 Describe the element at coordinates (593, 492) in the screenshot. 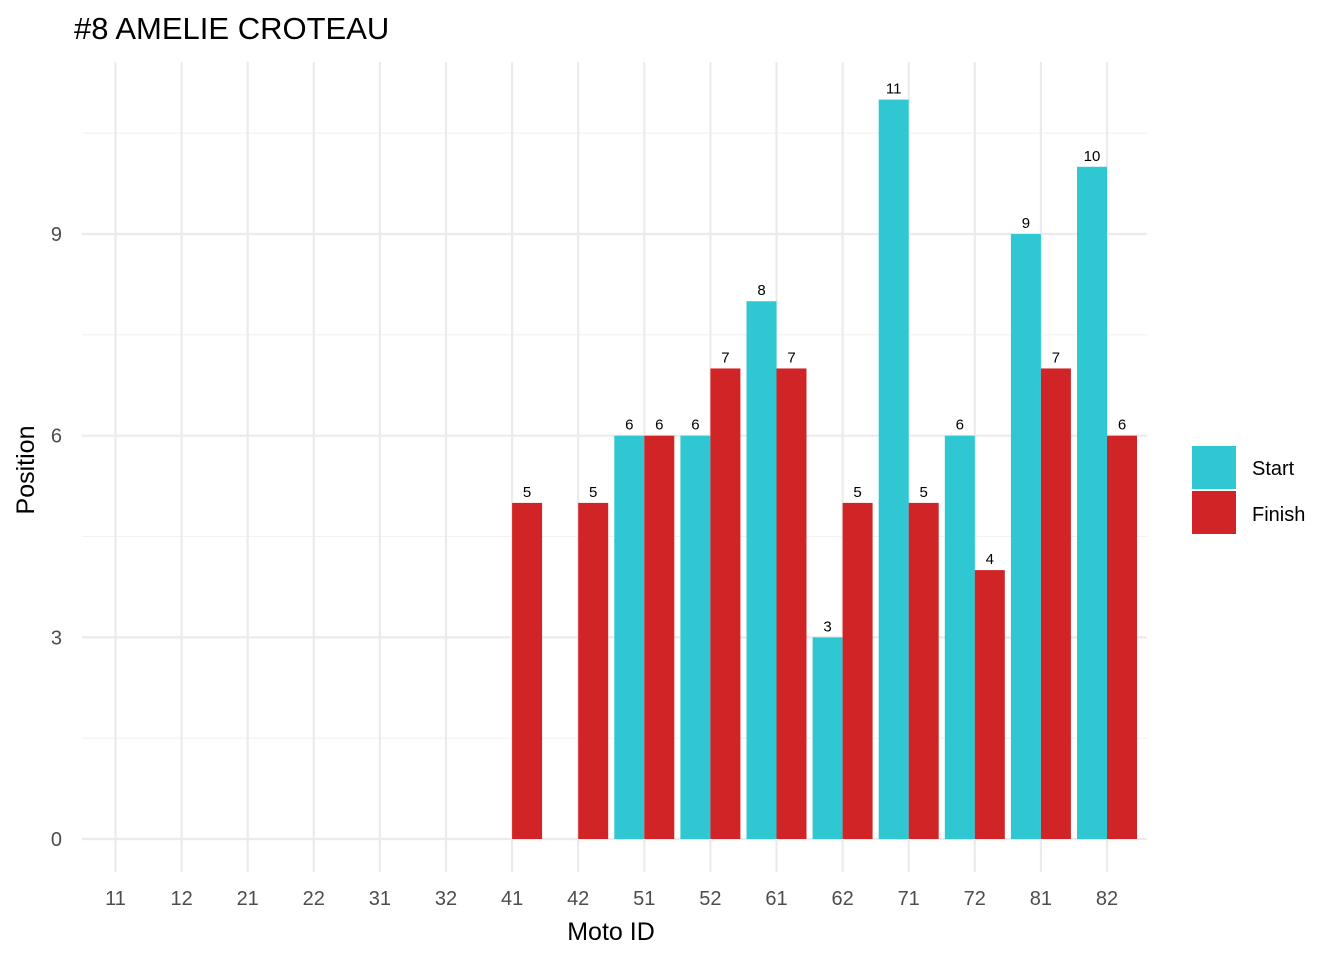

I see `data-label-finish-42: 5` at that location.